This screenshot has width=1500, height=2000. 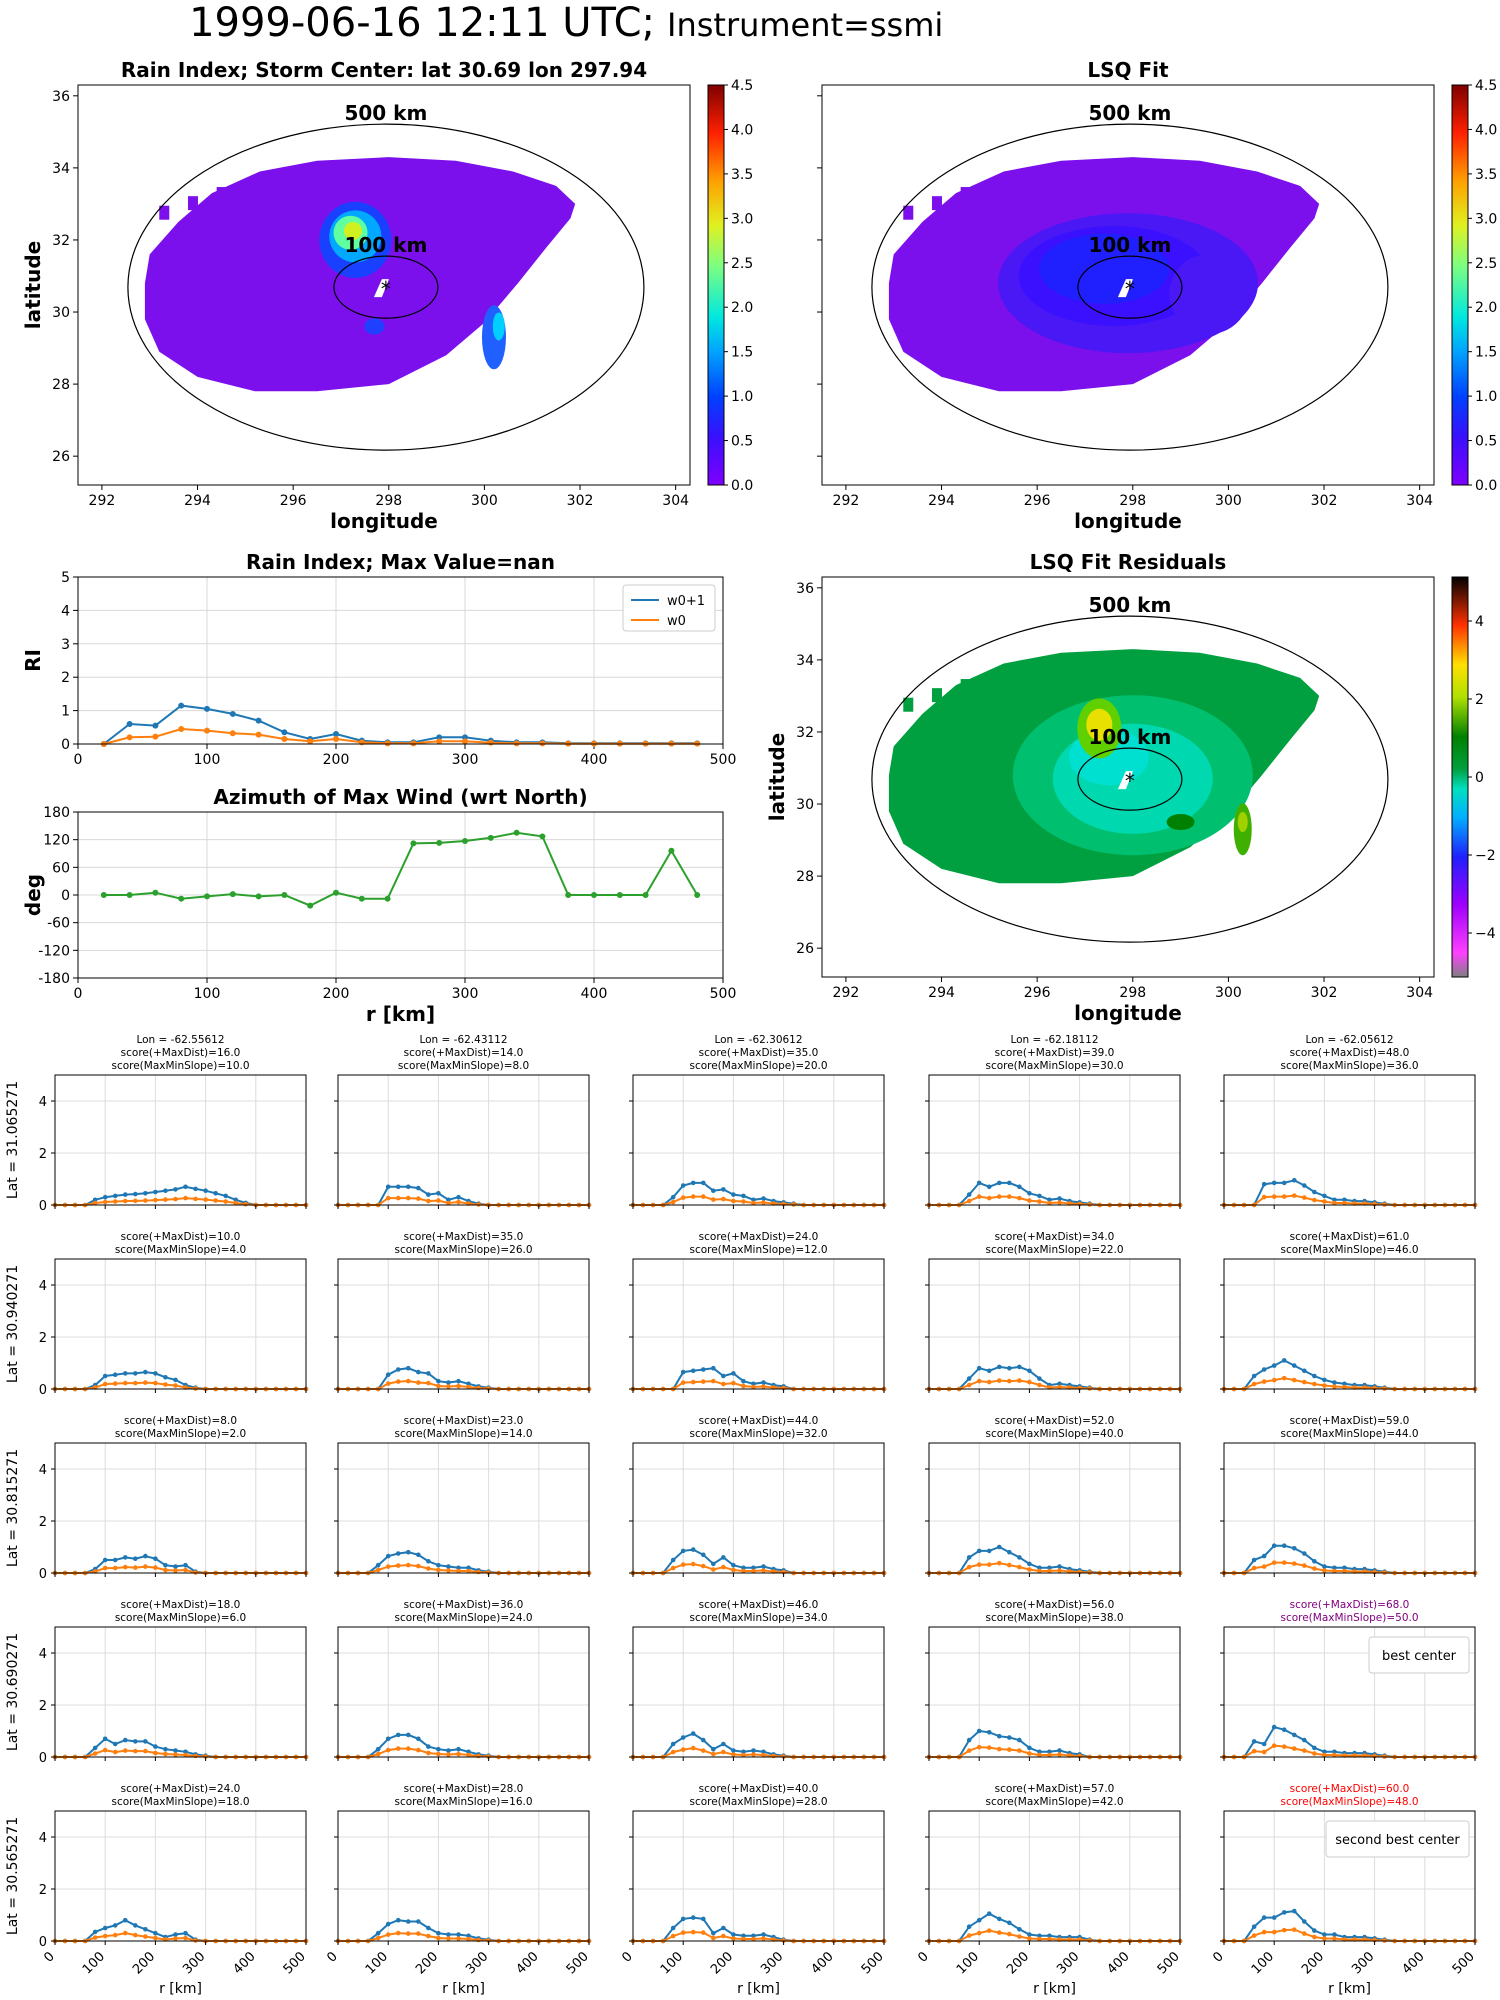 I want to click on map-title: LSQ Fit Residuals, so click(x=1128, y=562).